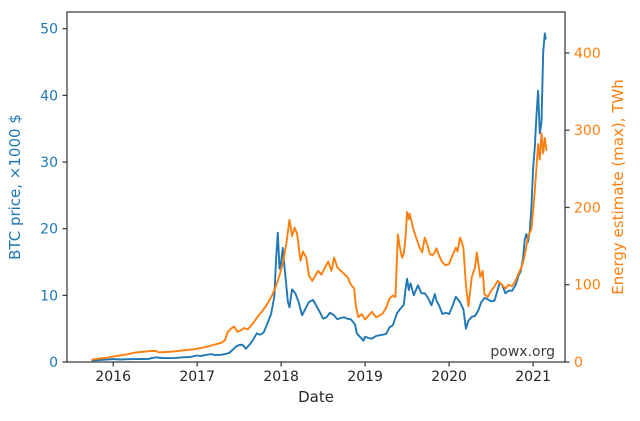  What do you see at coordinates (53, 363) in the screenshot?
I see `y-tick-label-left: 0` at bounding box center [53, 363].